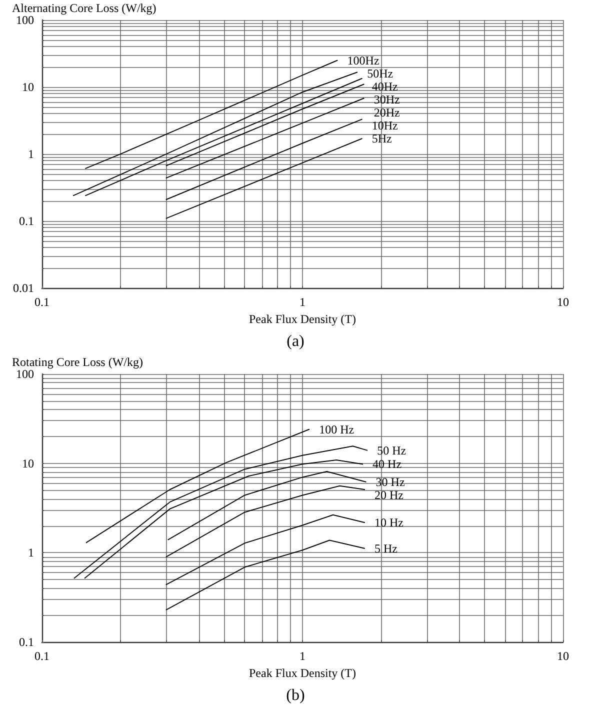  I want to click on series-label: 40Hz, so click(385, 86).